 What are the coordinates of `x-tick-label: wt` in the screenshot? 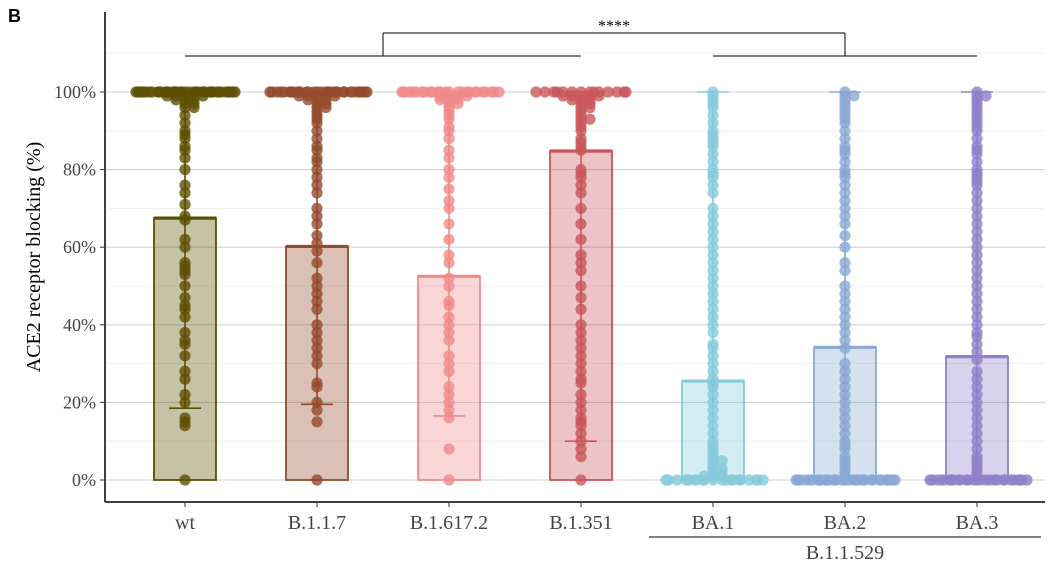 It's located at (185, 523).